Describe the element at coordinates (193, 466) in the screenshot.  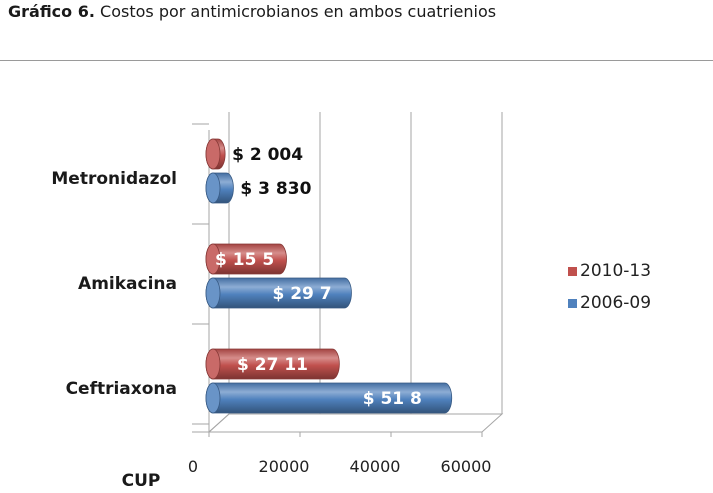
I see `x-tick-label: 0` at that location.